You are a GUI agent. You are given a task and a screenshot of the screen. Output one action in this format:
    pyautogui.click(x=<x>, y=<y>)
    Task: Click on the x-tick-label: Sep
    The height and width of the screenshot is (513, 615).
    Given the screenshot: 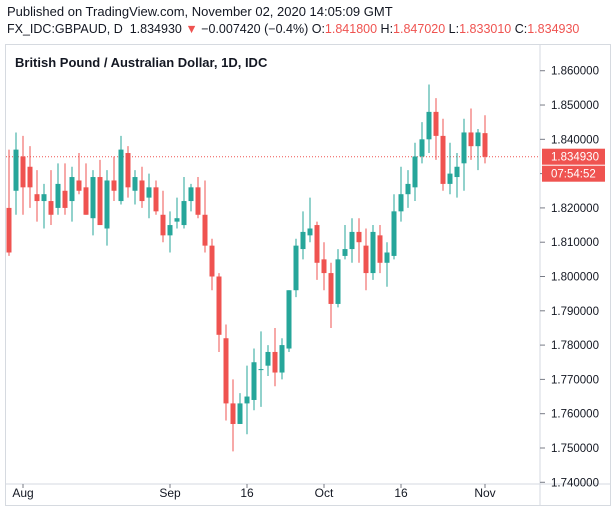 What is the action you would take?
    pyautogui.click(x=170, y=493)
    